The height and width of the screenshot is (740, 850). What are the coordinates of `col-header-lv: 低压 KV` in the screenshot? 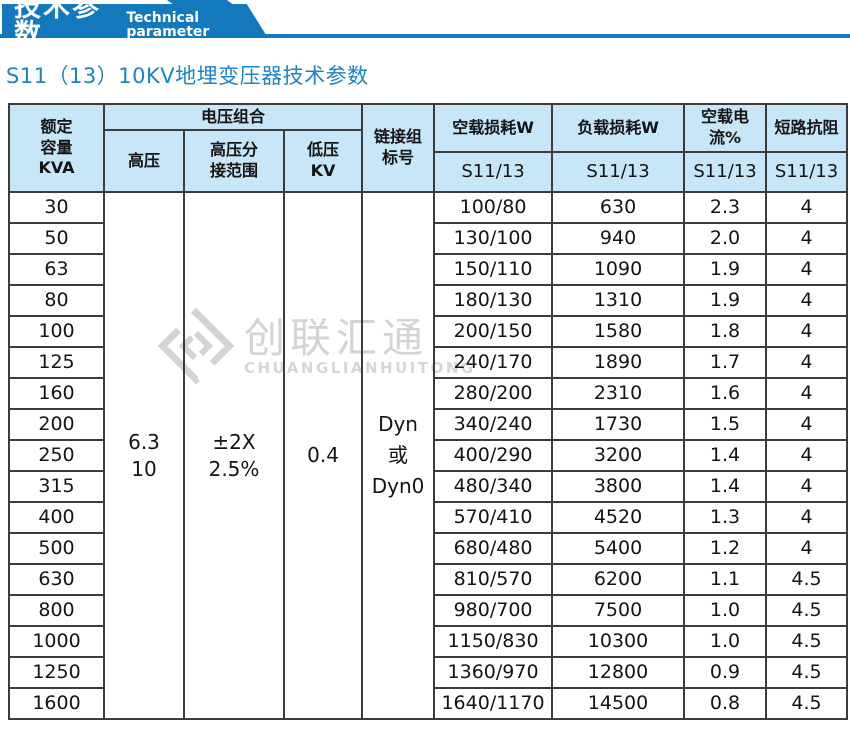 It's located at (323, 161).